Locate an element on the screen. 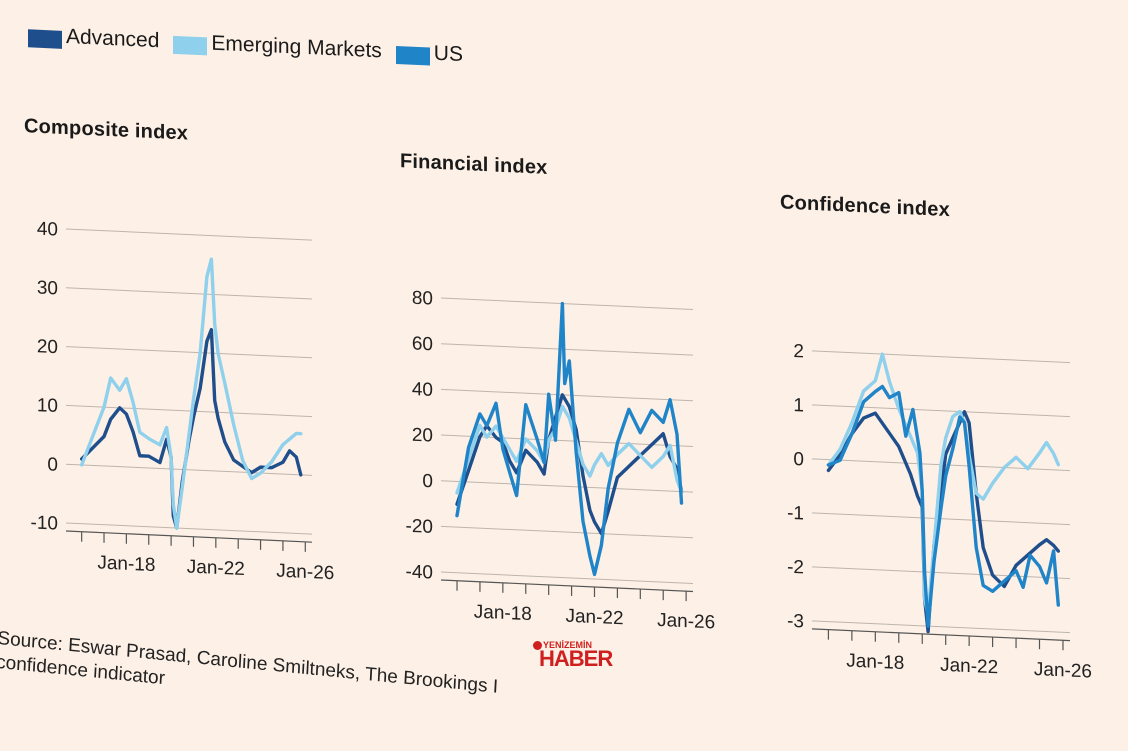  composite-chart: 40 30 20 10 0 -10 Jan-18 Jan-22 Jan-26 is located at coordinates (183, 401).